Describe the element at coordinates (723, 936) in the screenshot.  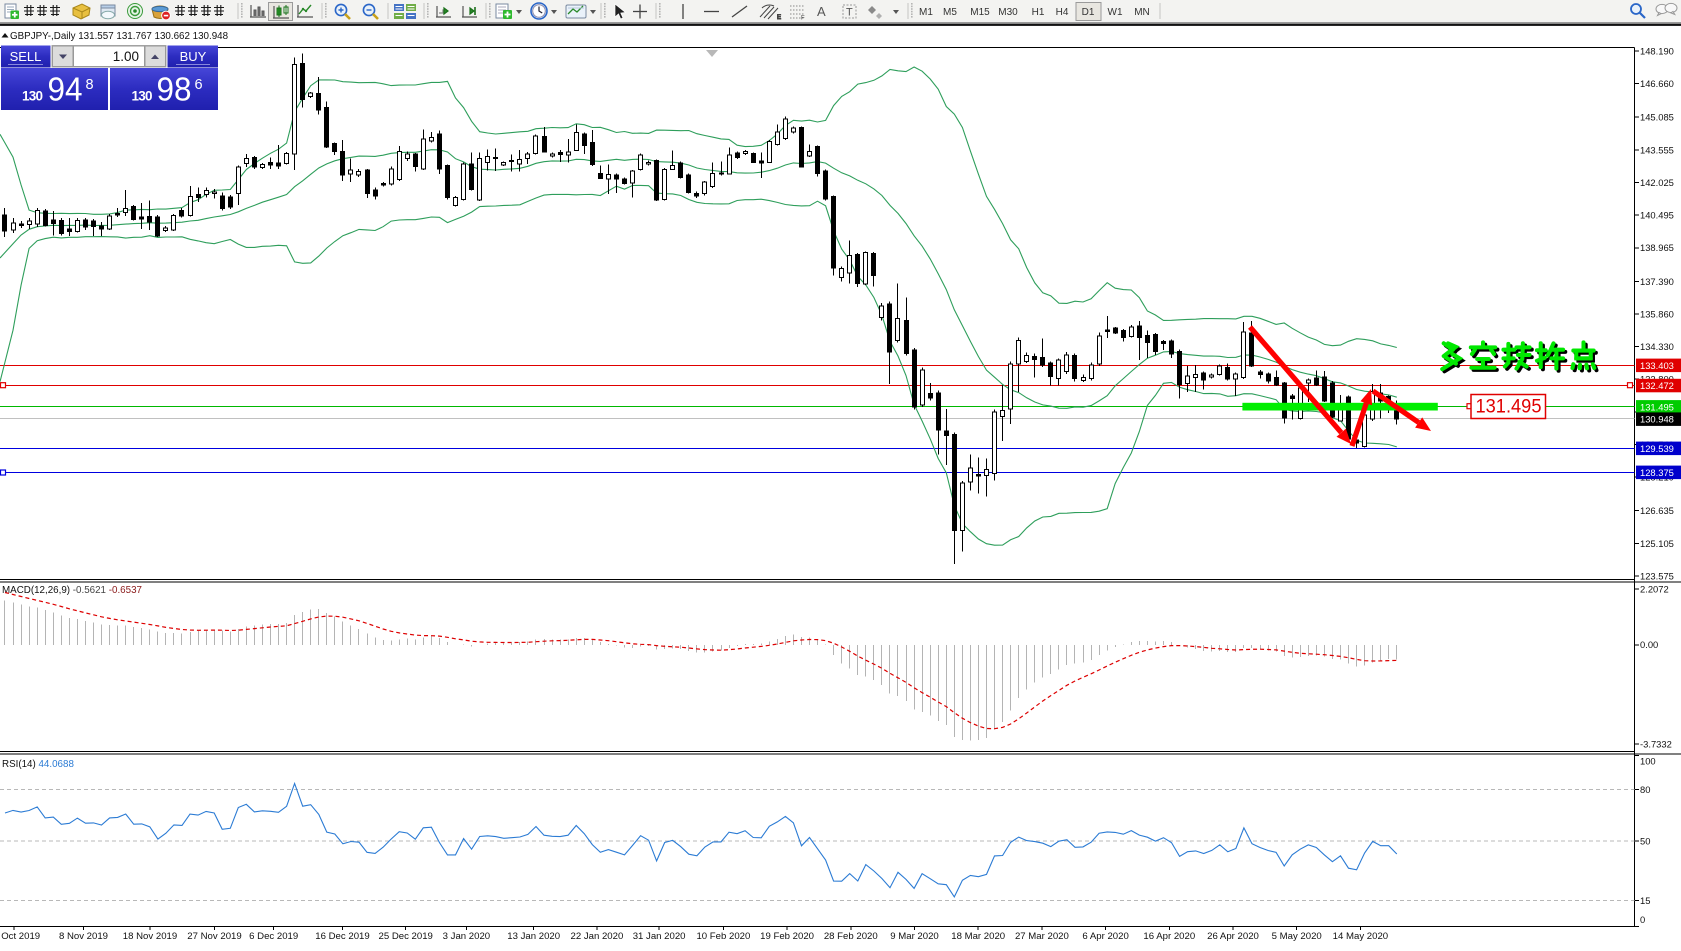
I see `svg-text: 10 Feb 2020` at that location.